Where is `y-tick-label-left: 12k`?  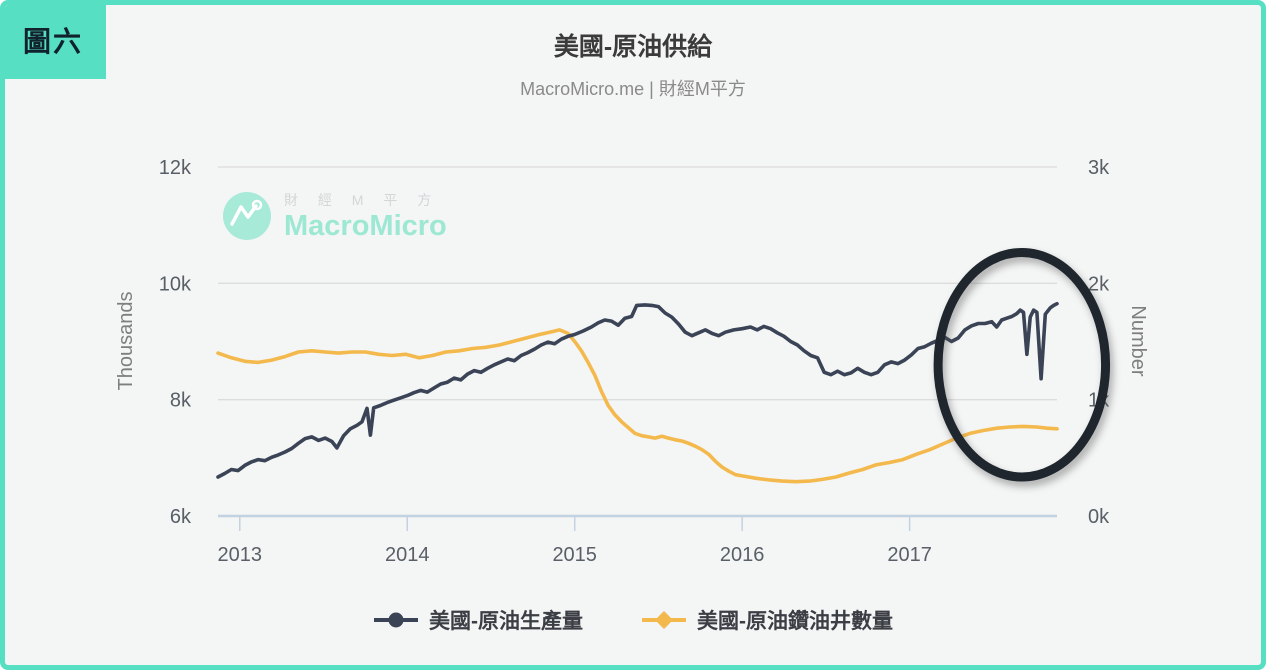 y-tick-label-left: 12k is located at coordinates (175, 168).